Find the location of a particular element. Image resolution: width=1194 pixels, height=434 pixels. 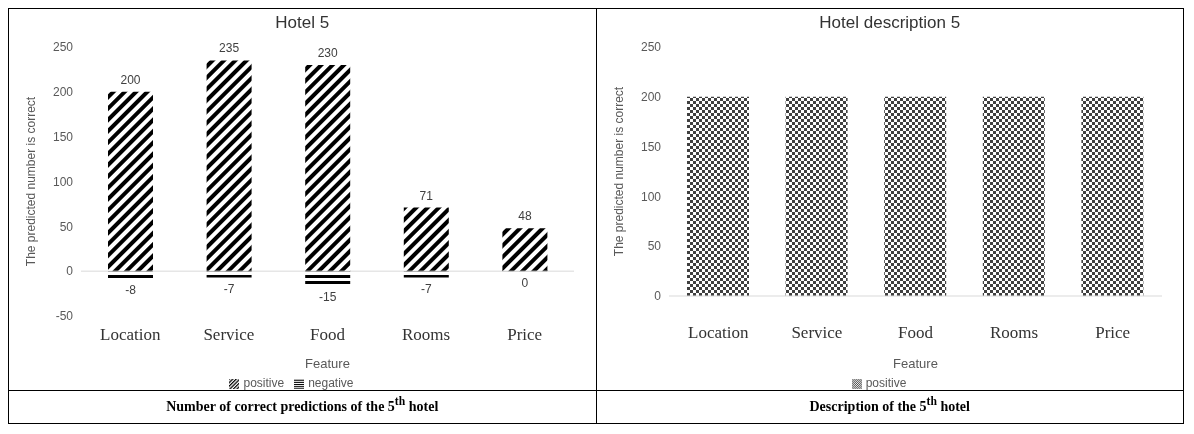

chart-title: Hotel description 5 is located at coordinates (890, 23).